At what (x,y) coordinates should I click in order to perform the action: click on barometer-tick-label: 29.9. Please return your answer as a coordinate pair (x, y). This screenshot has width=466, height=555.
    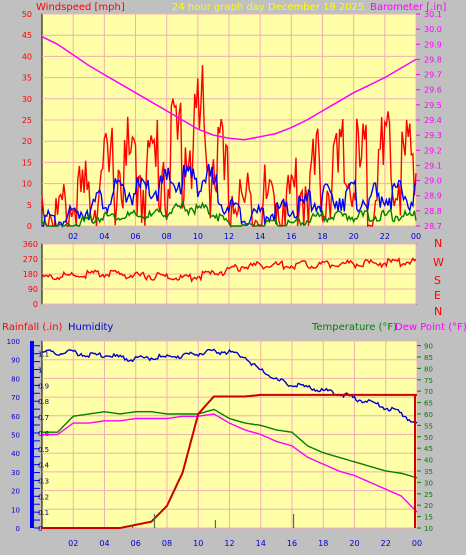
    Looking at the image, I should click on (433, 44).